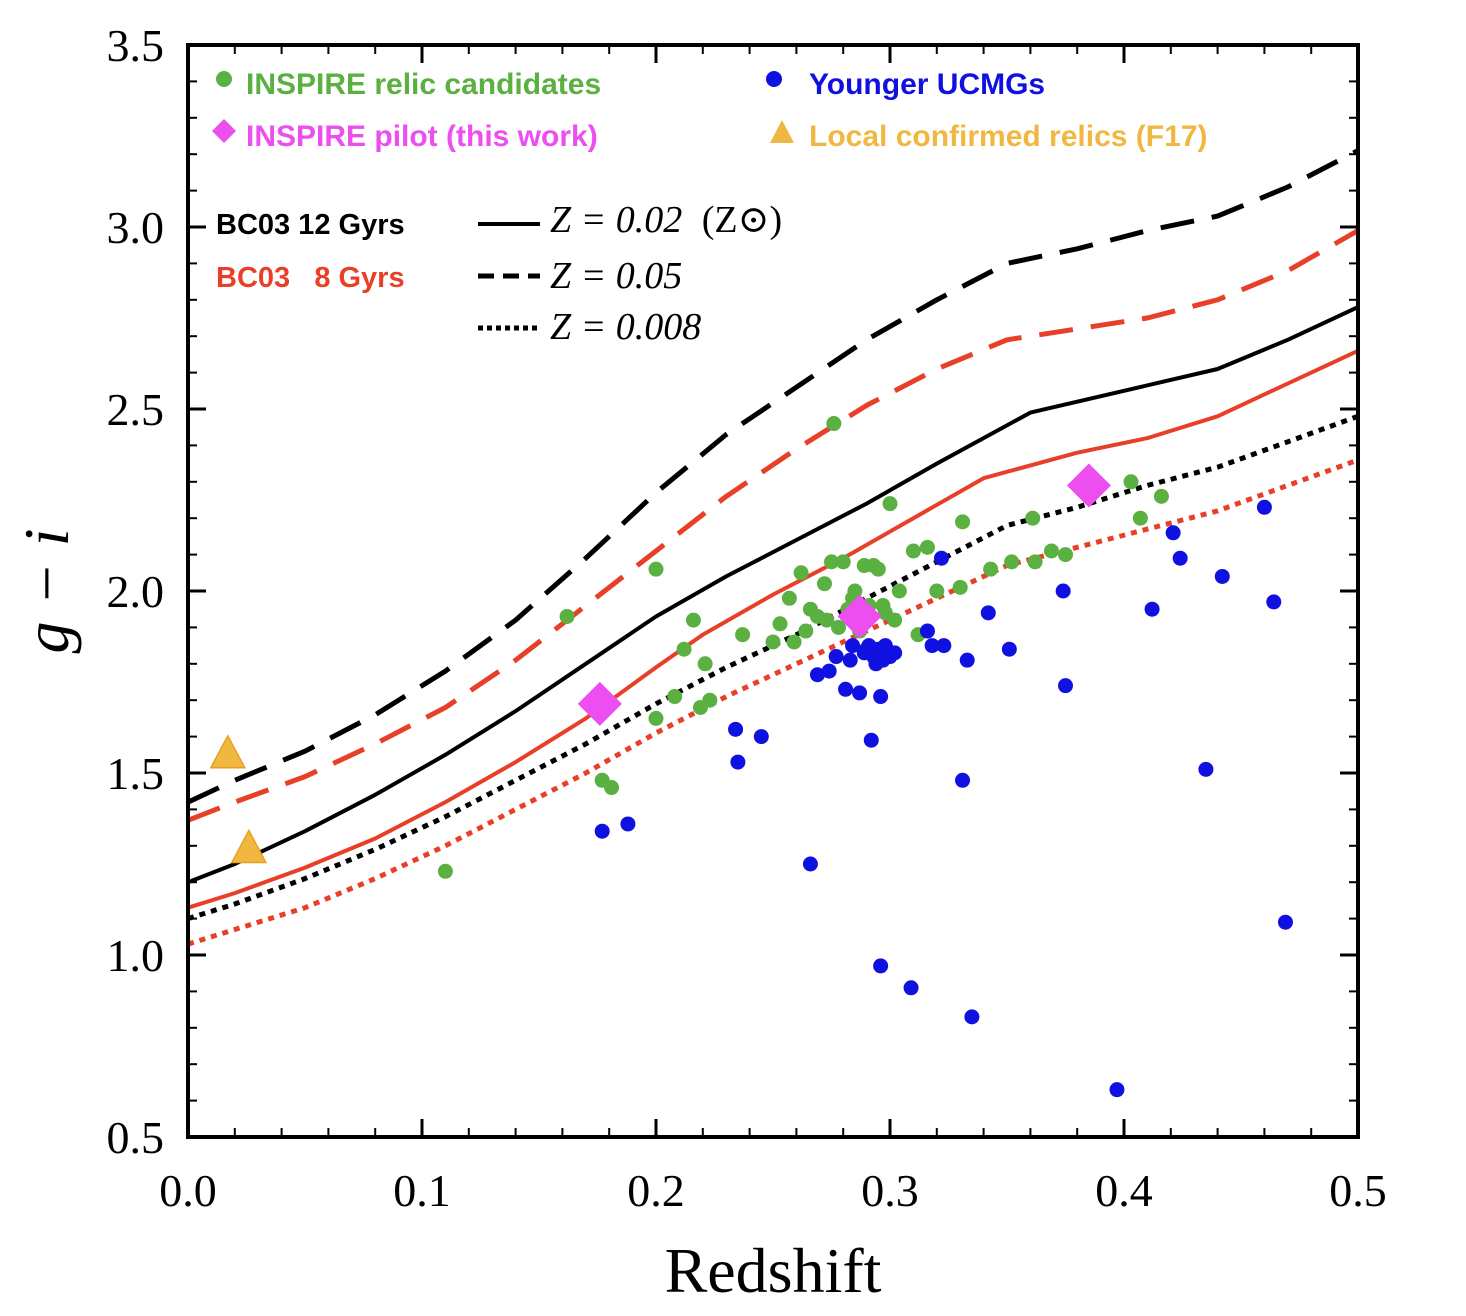  I want to click on legend-label-inspire-pilot: INSPIRE pilot (this work), so click(422, 136).